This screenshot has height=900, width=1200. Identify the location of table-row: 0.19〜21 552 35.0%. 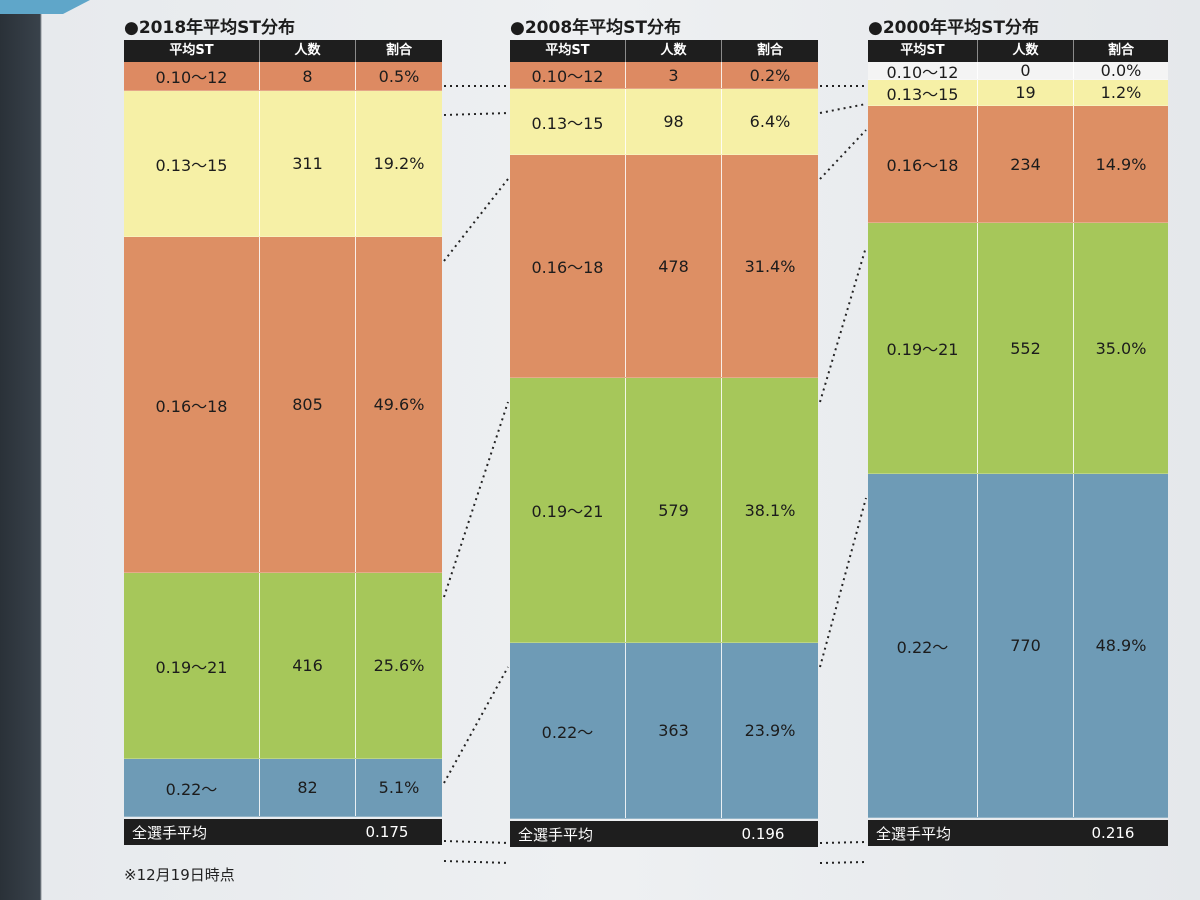
(1018, 348).